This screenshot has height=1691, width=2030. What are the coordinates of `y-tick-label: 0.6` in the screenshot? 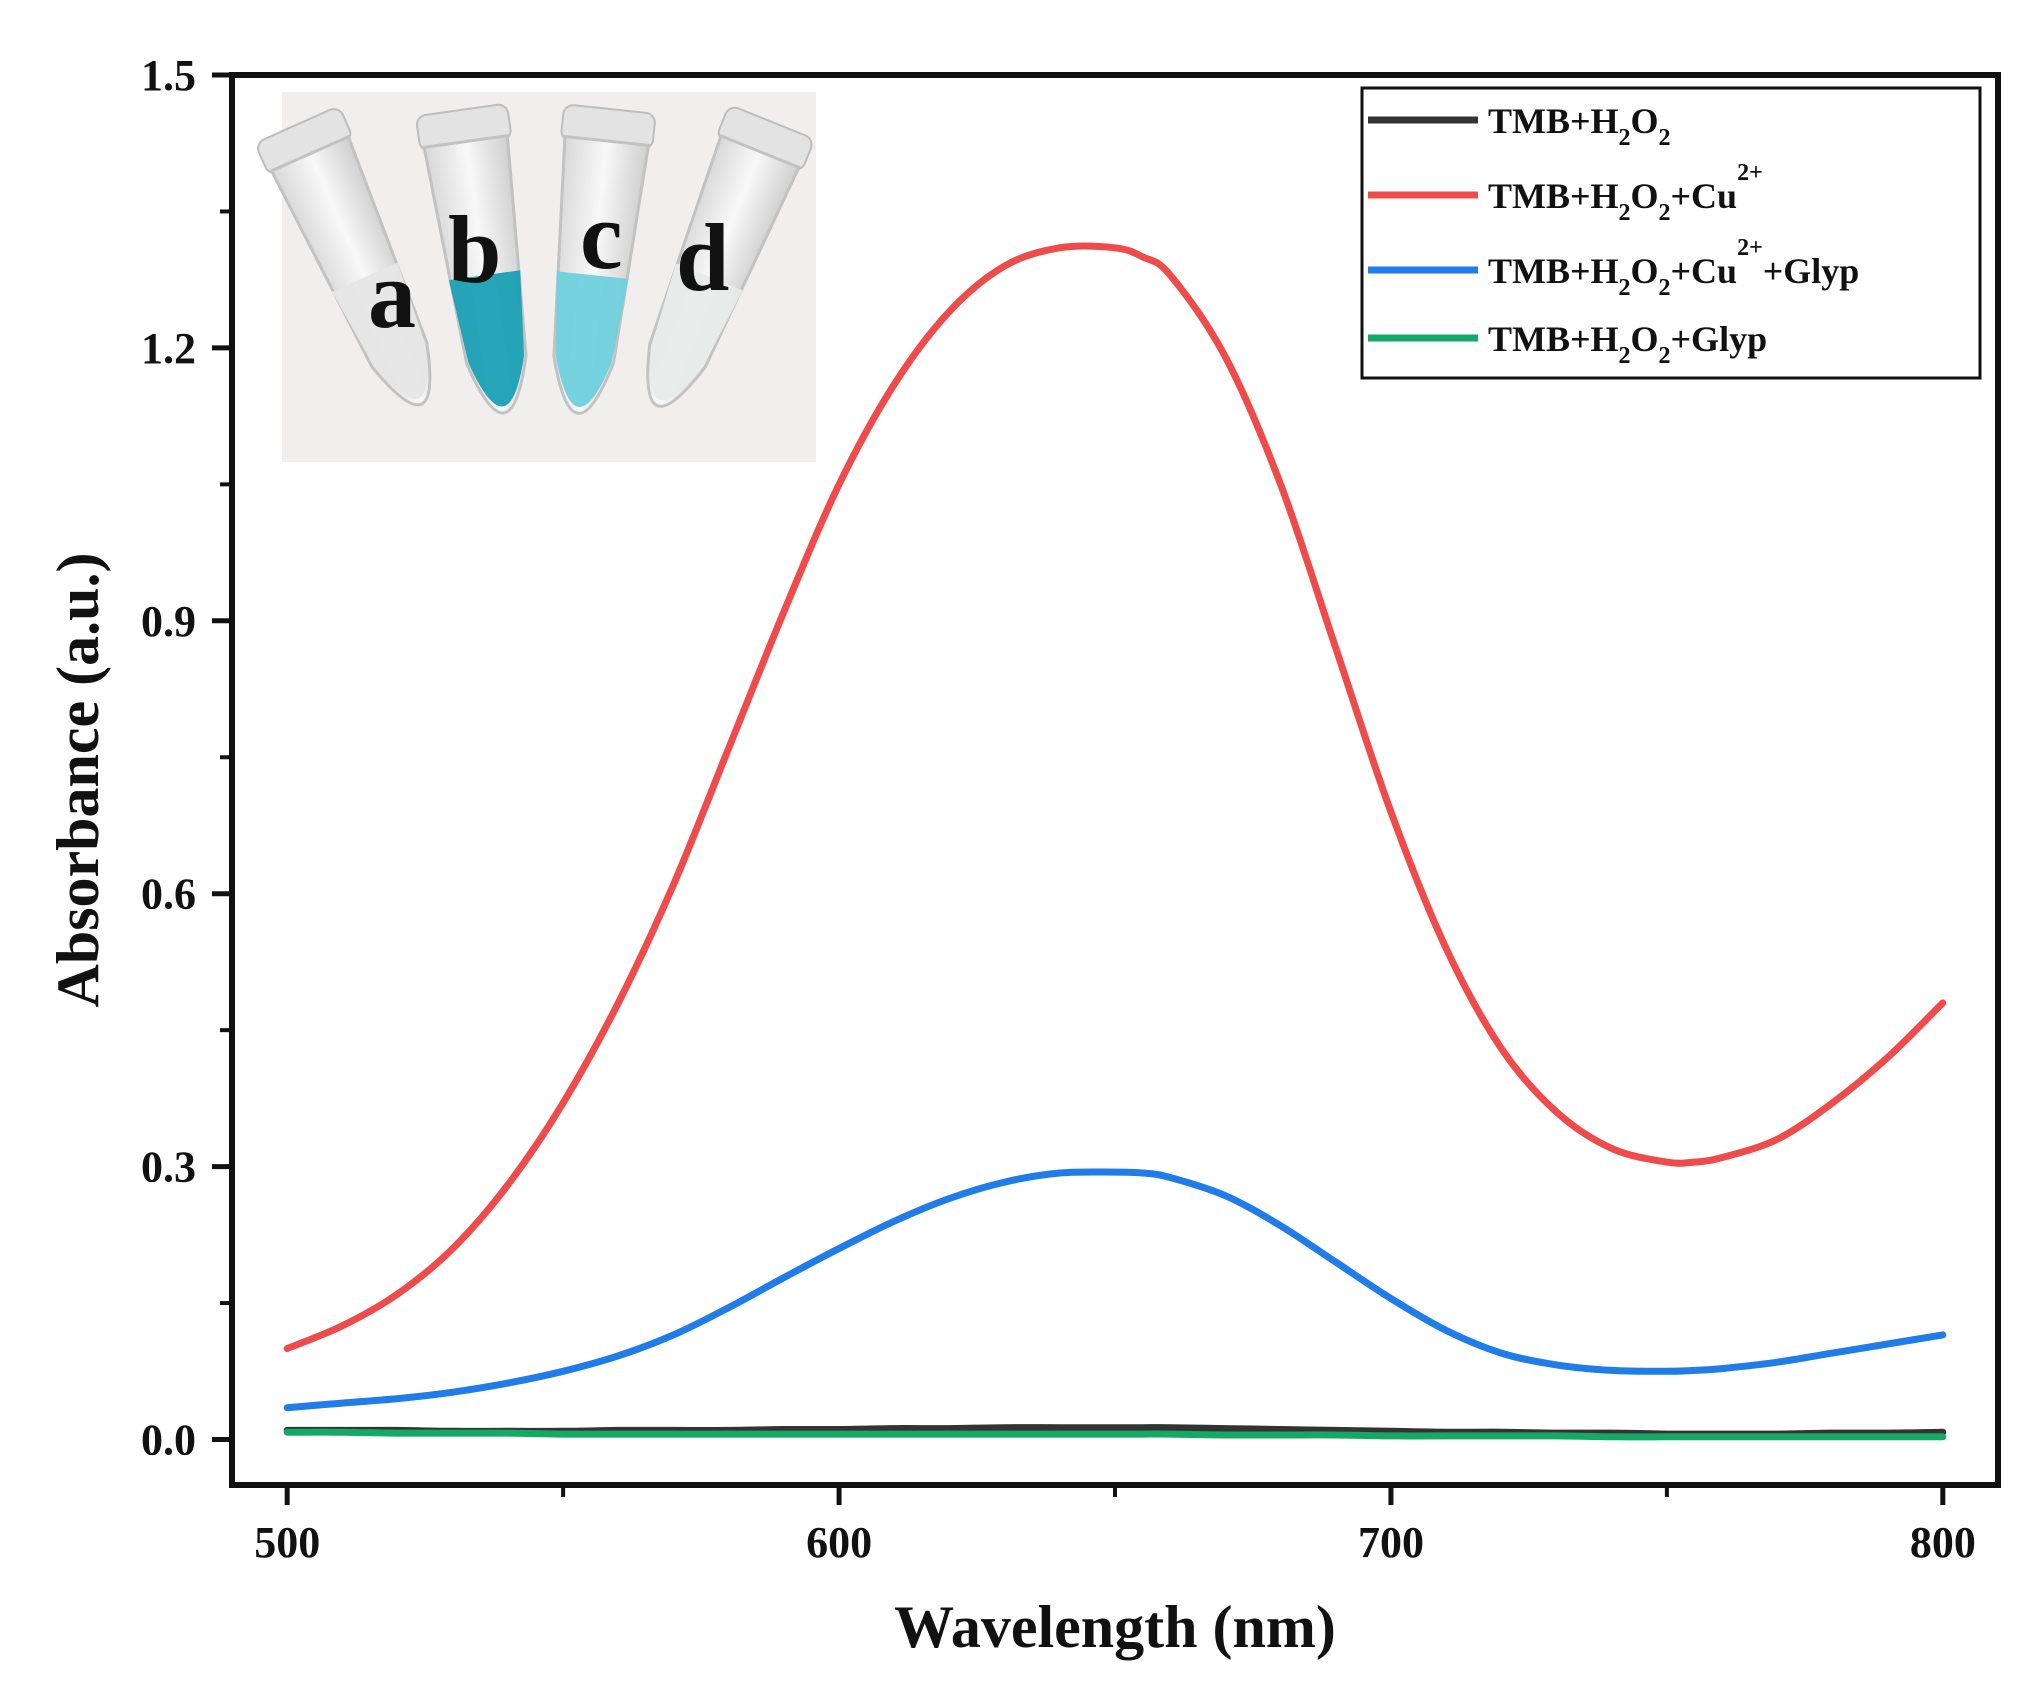 It's located at (168, 894).